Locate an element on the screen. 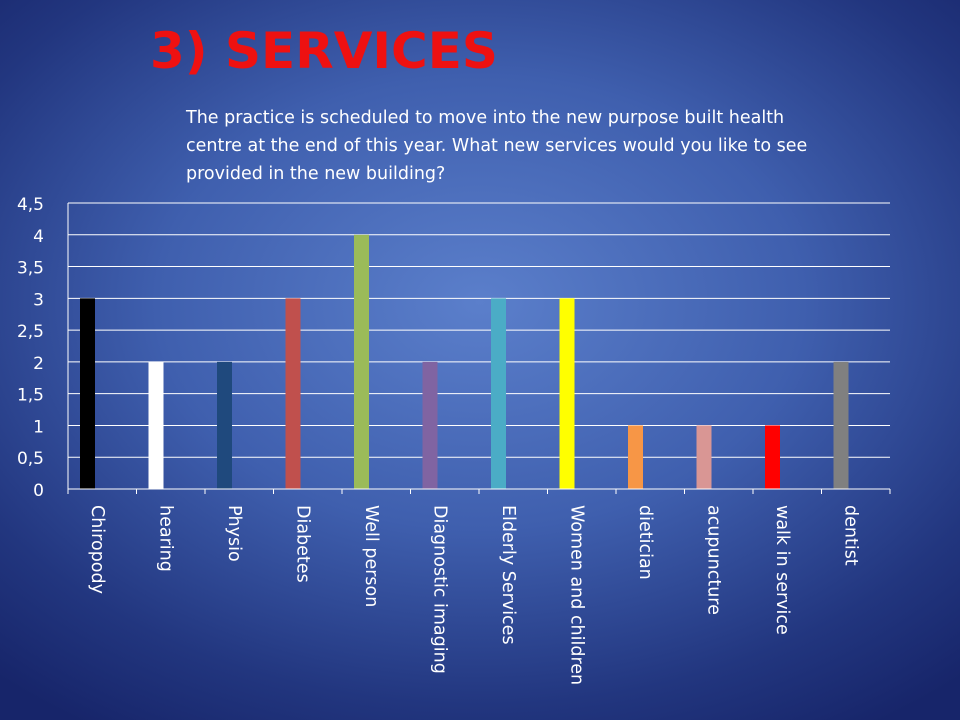 This screenshot has width=960, height=720. bar-women-and-children is located at coordinates (567, 393).